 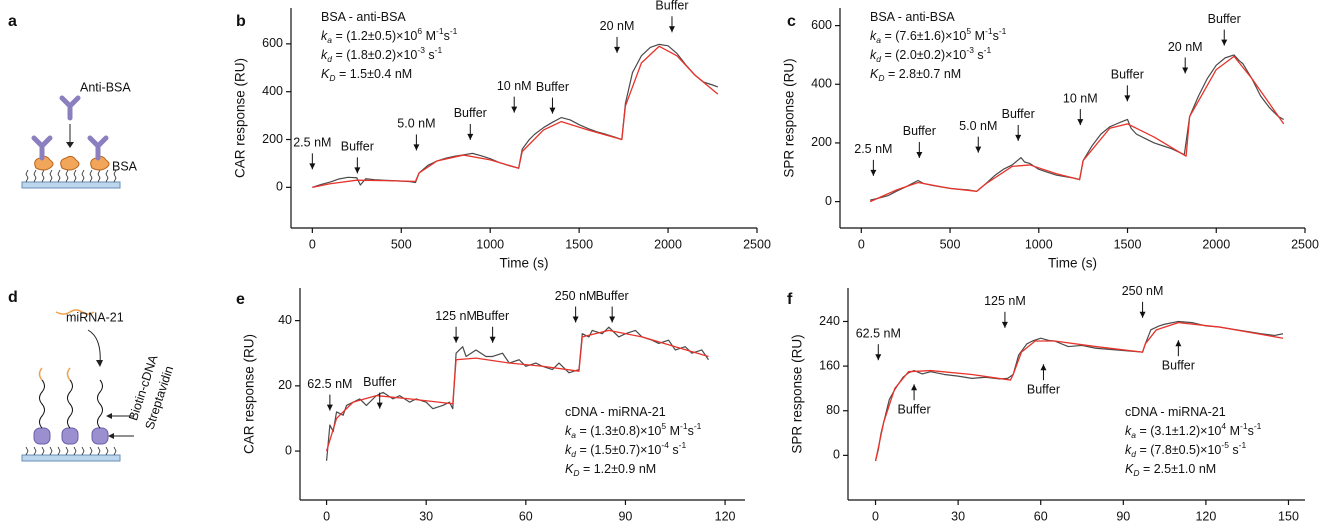 What do you see at coordinates (829, 365) in the screenshot?
I see `y-tick-label: 160` at bounding box center [829, 365].